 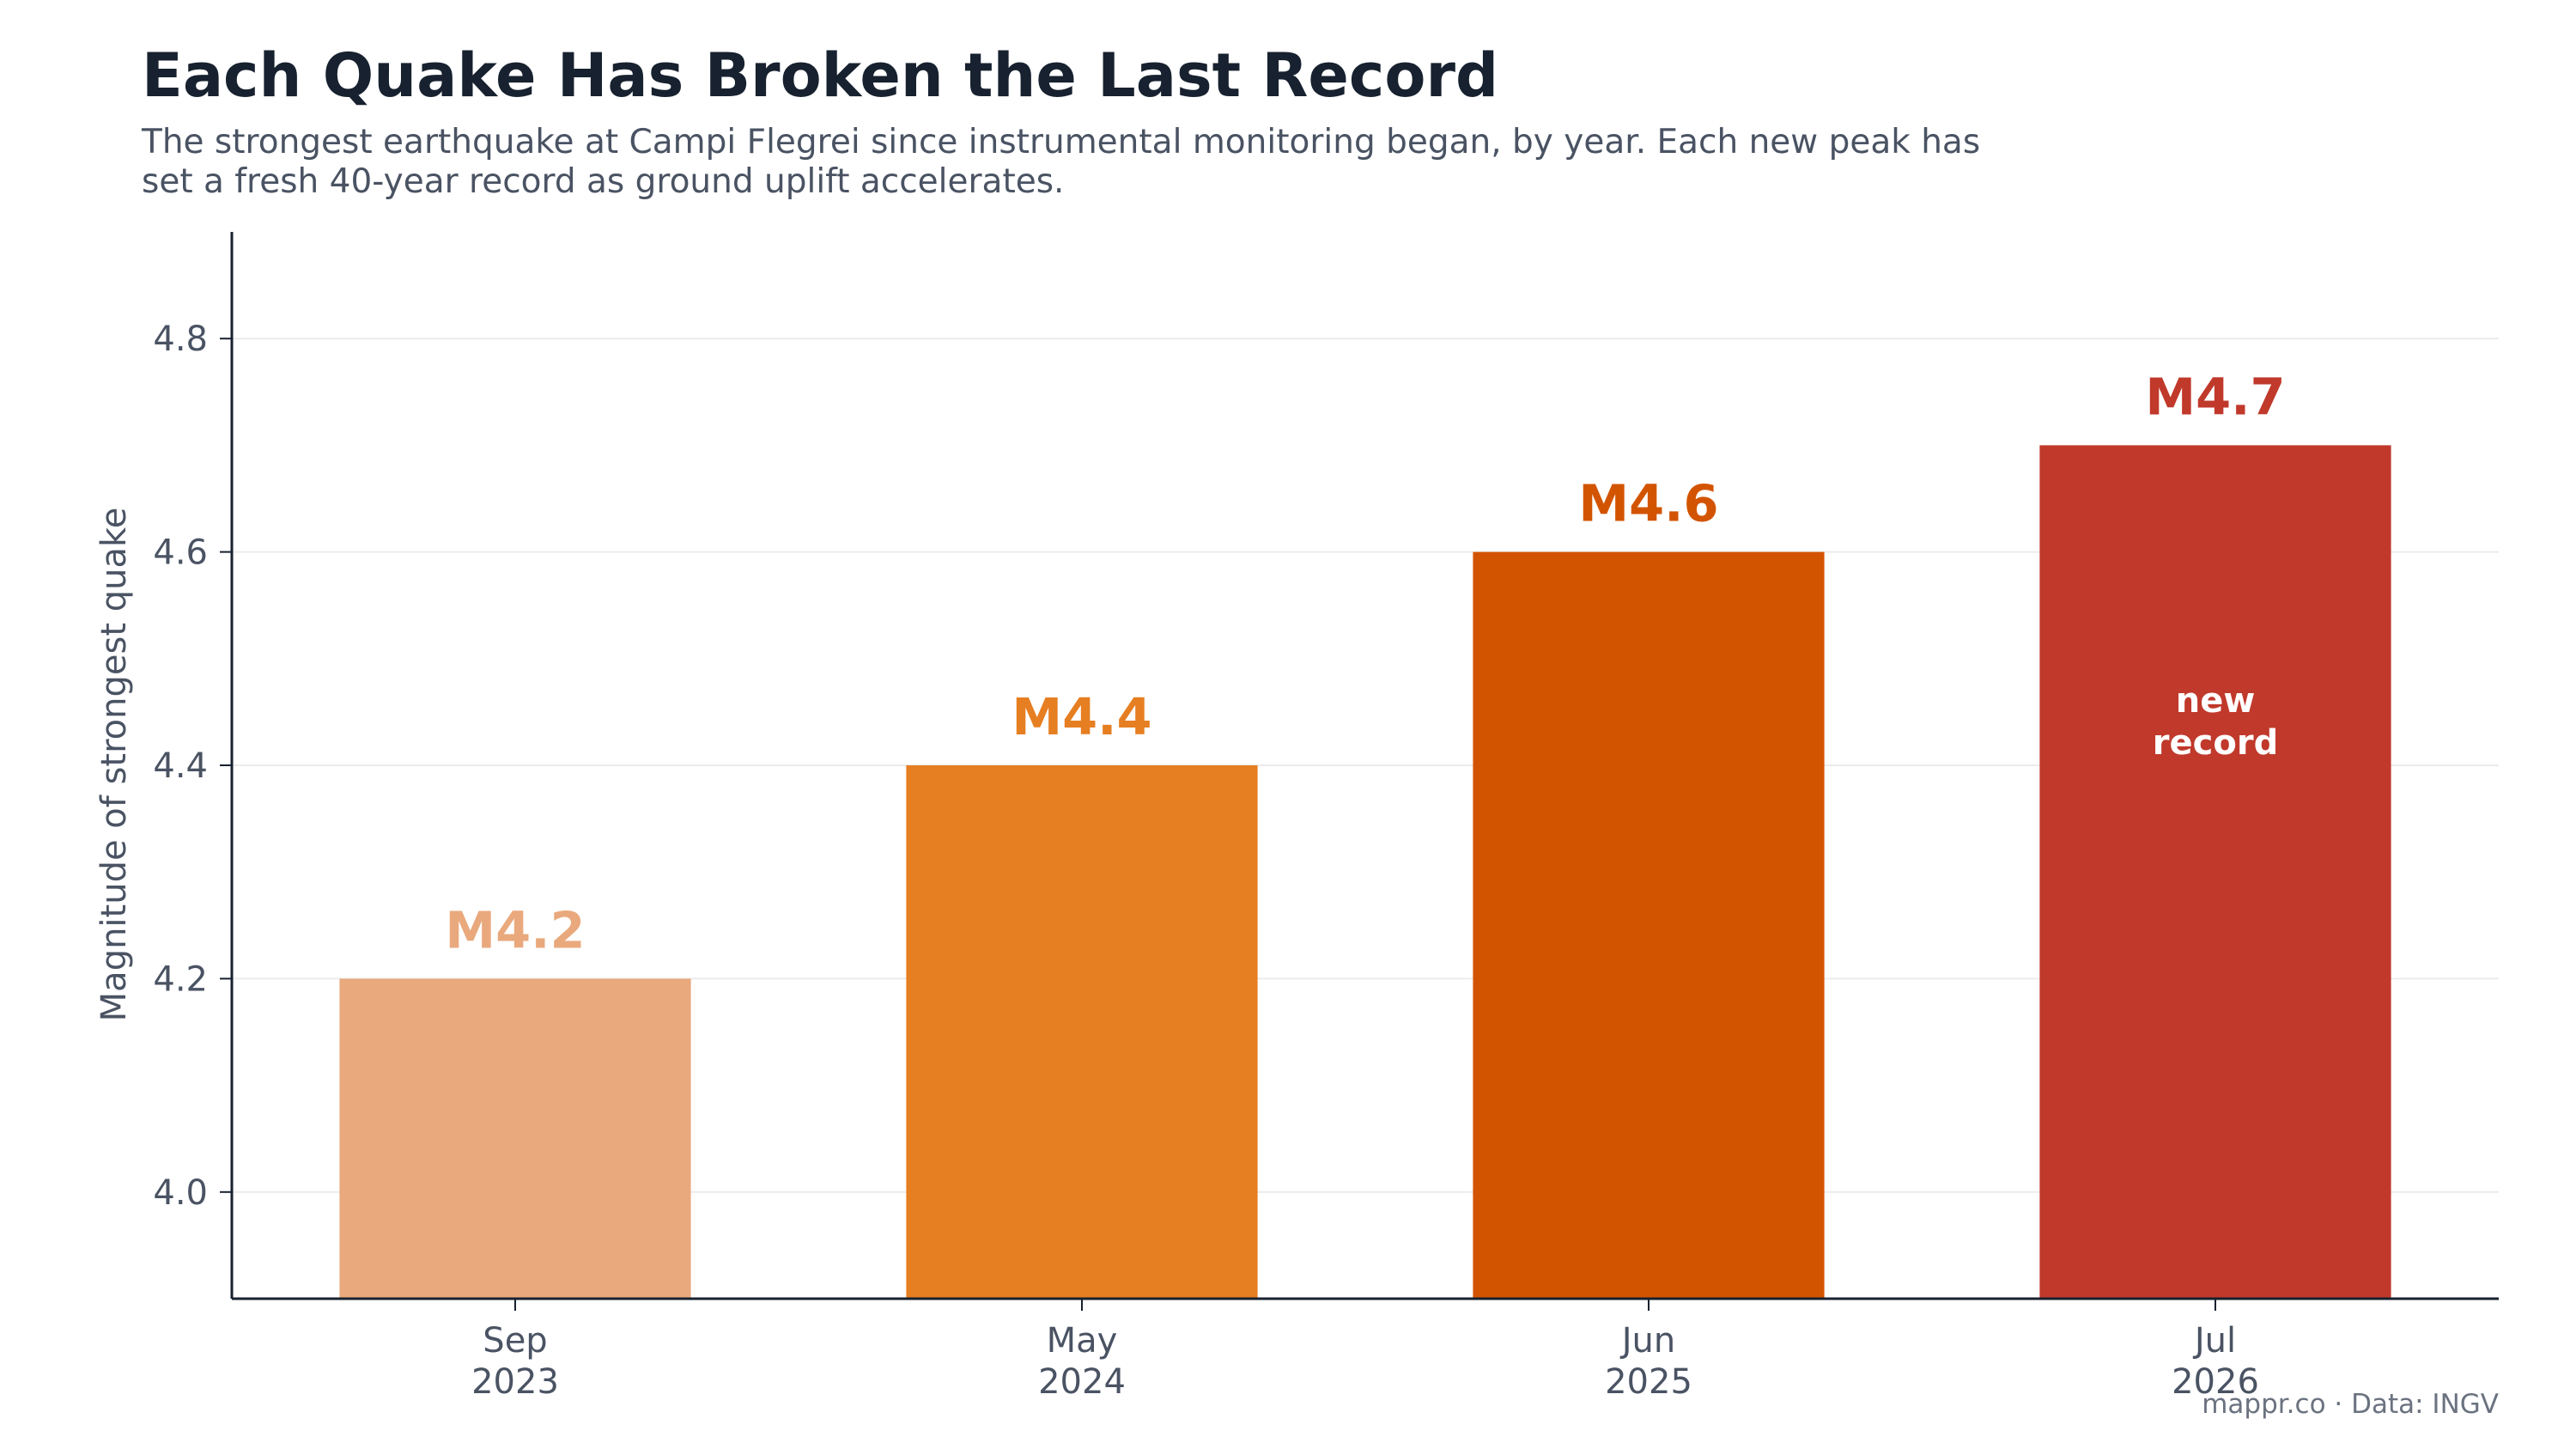 I want to click on y-tick-label: 4.4, so click(x=180, y=766).